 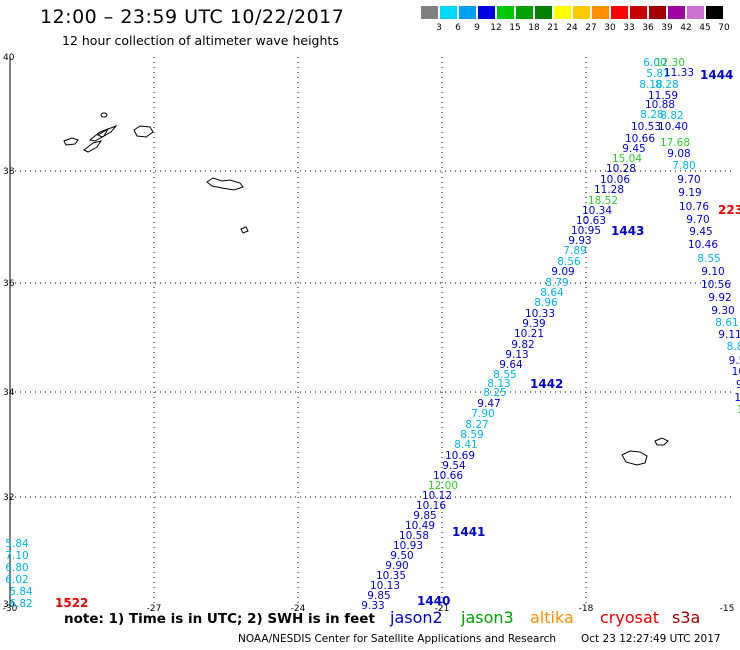 I want to click on pass-number-label: 1442, so click(x=546, y=384).